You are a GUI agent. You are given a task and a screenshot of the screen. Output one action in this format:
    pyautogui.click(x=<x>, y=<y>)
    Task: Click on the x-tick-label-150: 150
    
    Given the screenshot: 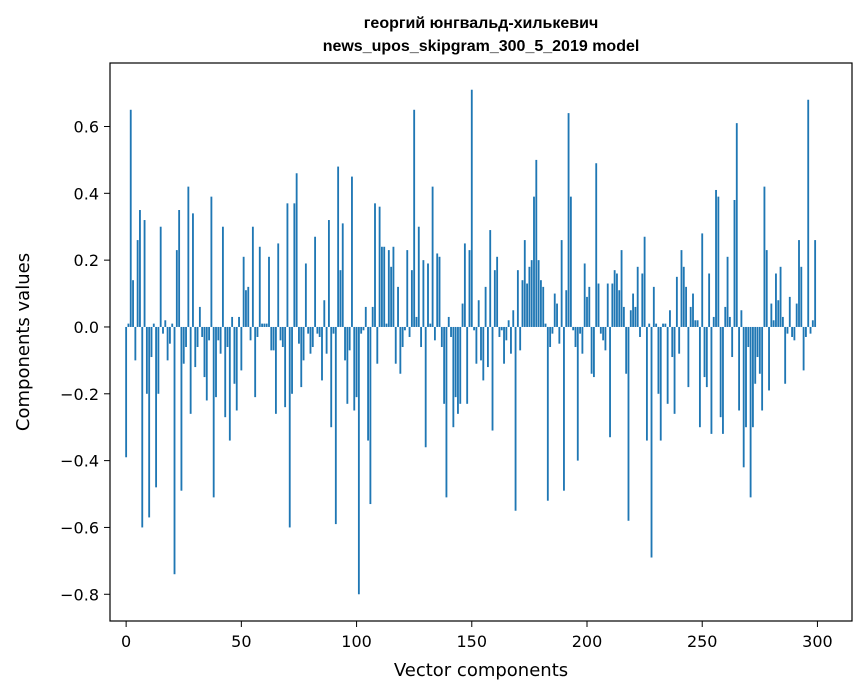 What is the action you would take?
    pyautogui.click(x=472, y=641)
    